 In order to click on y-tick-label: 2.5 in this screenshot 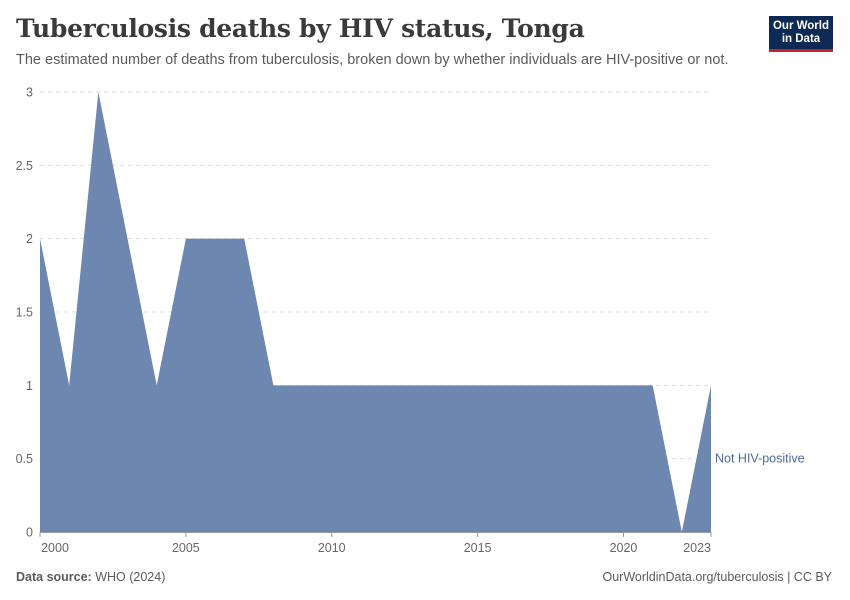, I will do `click(24, 166)`.